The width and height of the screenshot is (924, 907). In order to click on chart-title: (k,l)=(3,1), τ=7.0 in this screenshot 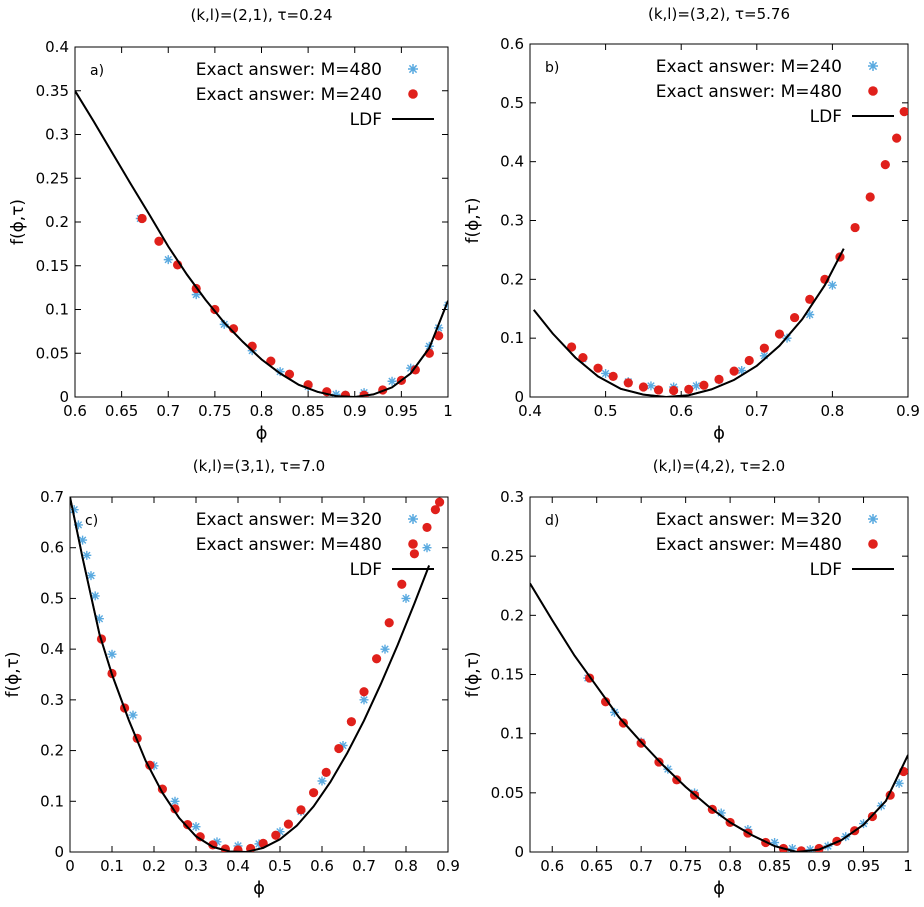, I will do `click(259, 466)`.